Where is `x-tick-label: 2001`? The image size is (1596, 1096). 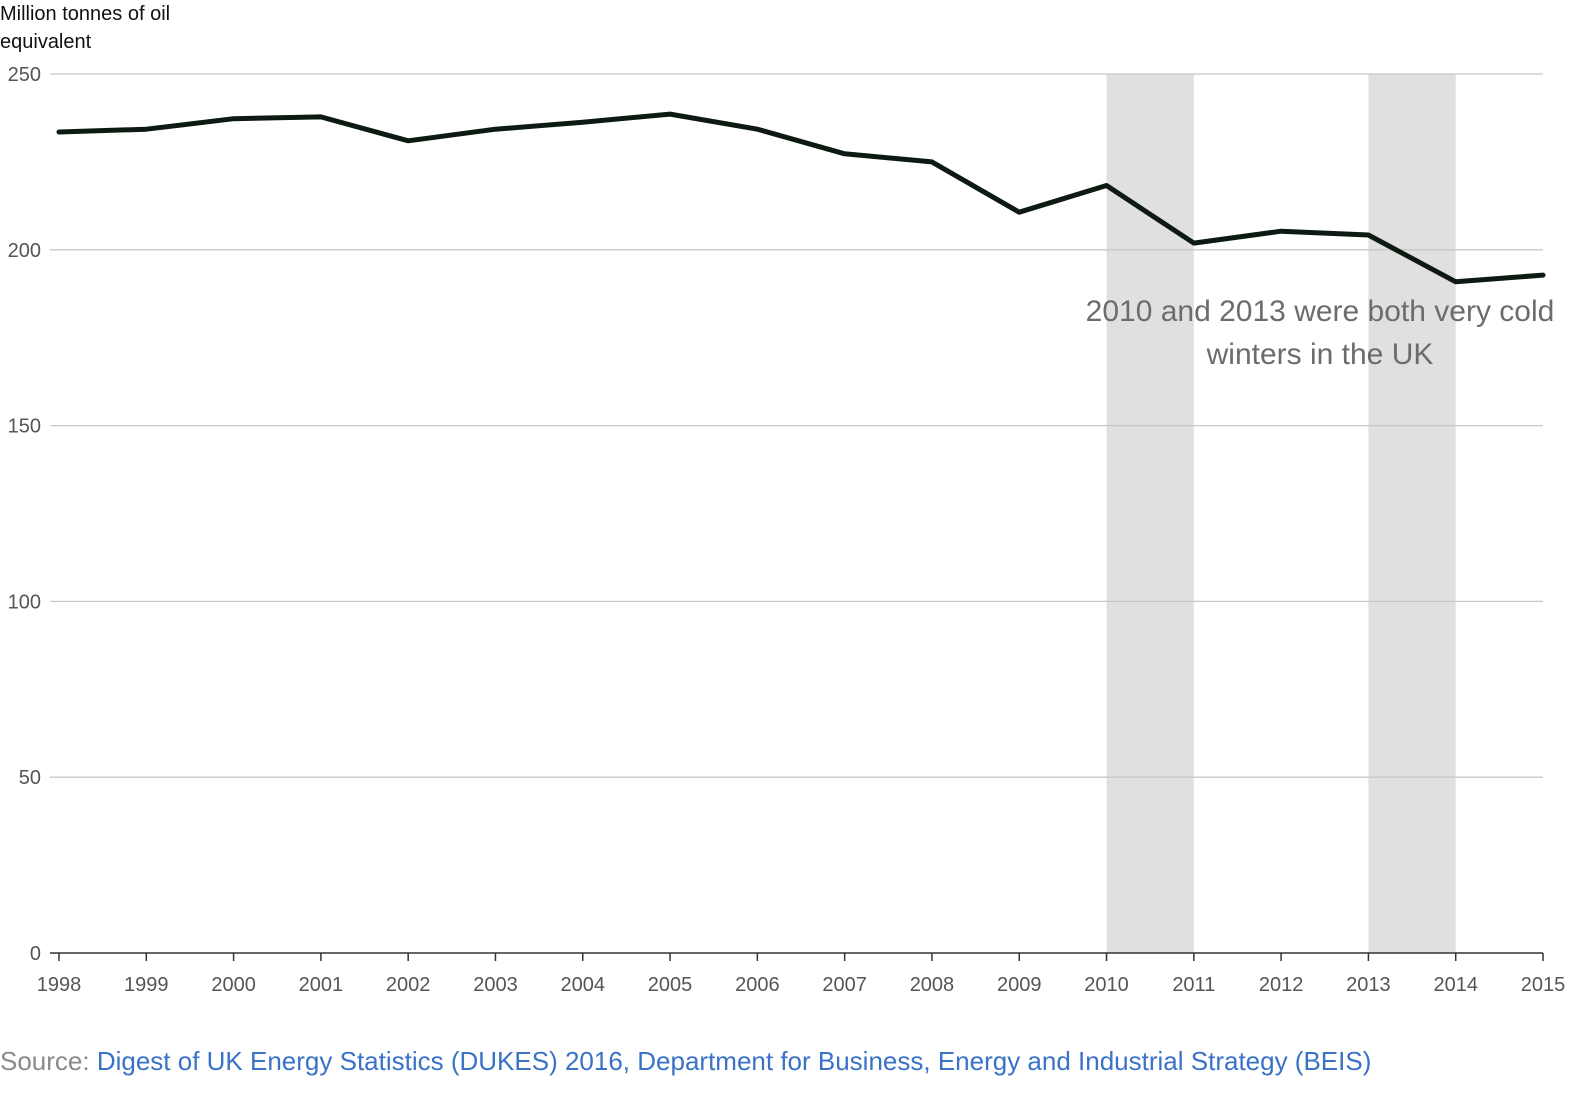
x-tick-label: 2001 is located at coordinates (321, 985).